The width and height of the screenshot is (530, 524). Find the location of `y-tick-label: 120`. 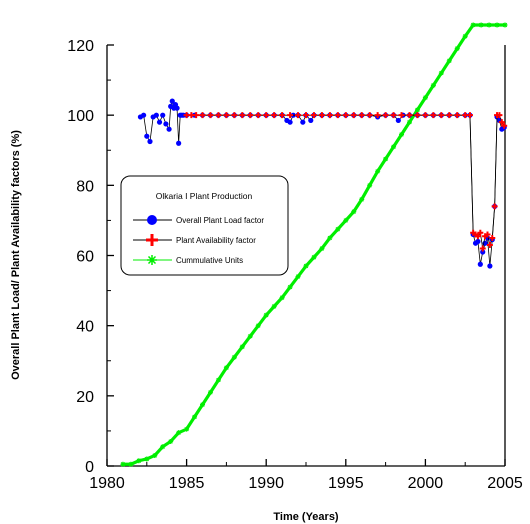

y-tick-label: 120 is located at coordinates (80, 46).